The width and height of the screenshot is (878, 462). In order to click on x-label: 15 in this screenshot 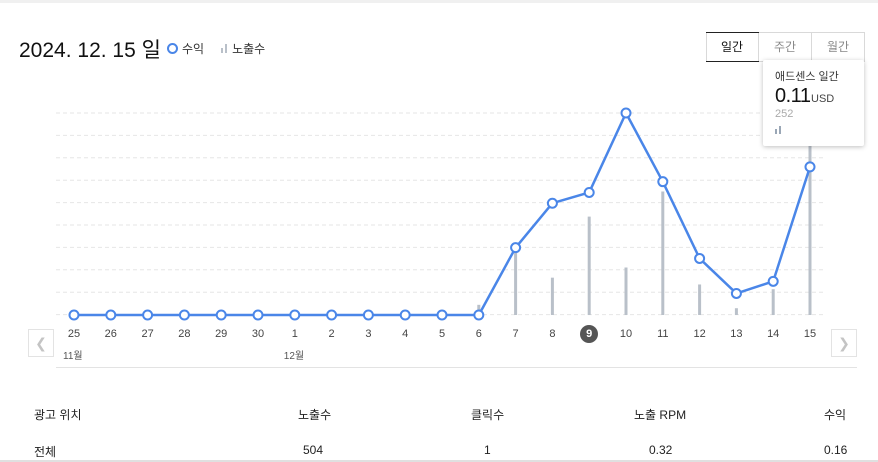, I will do `click(810, 334)`.